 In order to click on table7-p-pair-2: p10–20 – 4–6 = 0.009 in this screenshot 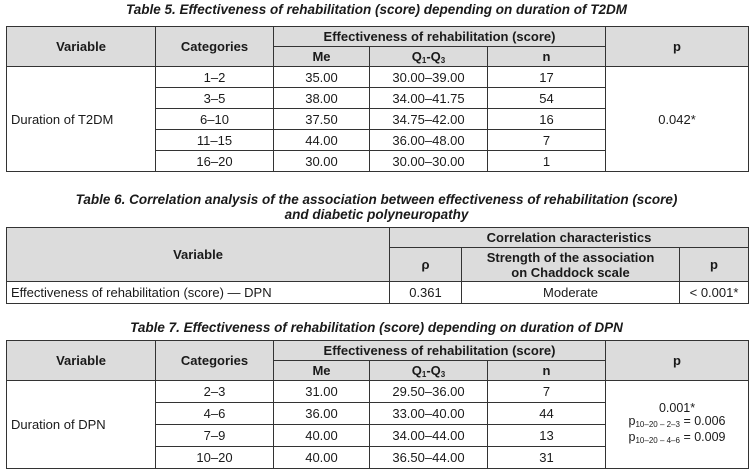, I will do `click(677, 438)`.